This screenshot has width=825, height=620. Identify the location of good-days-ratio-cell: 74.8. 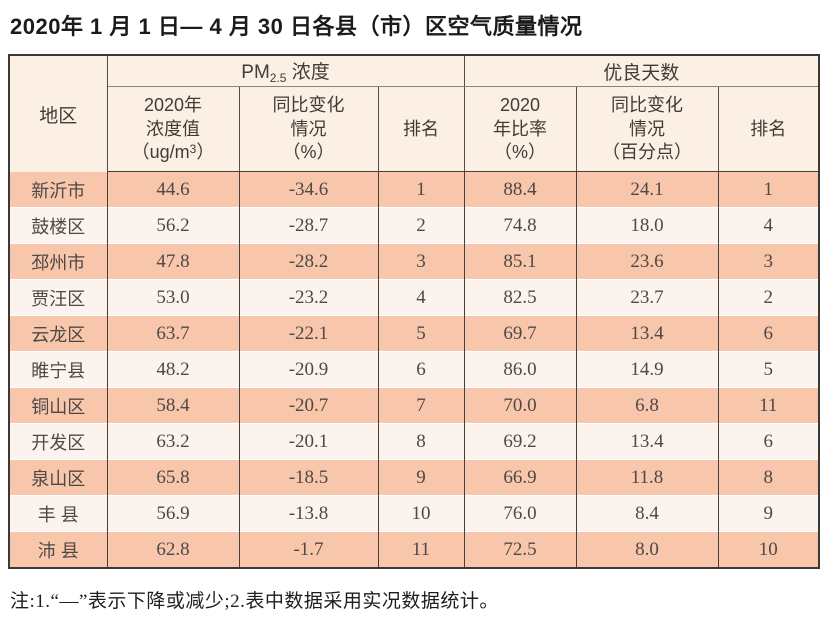
(520, 225).